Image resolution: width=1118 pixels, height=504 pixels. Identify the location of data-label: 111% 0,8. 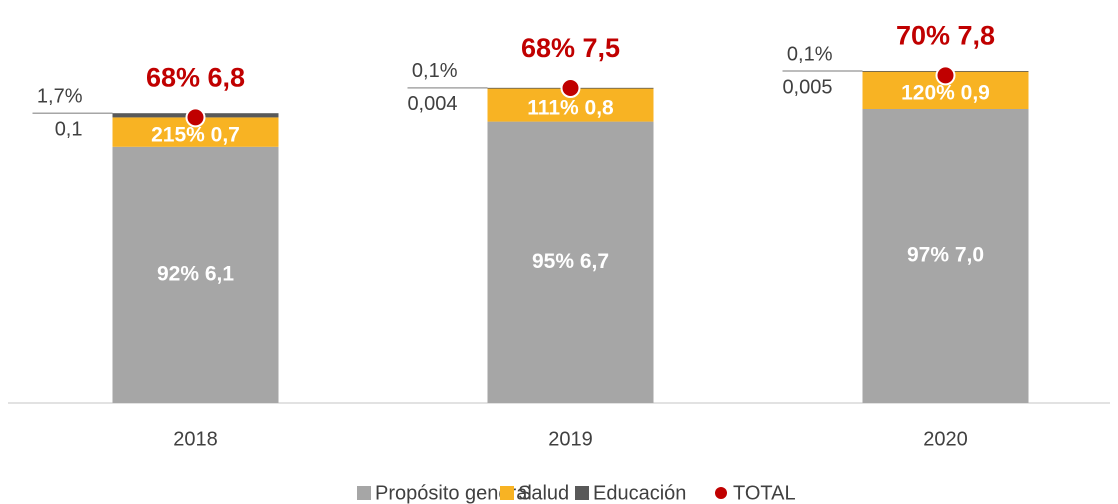
(570, 107).